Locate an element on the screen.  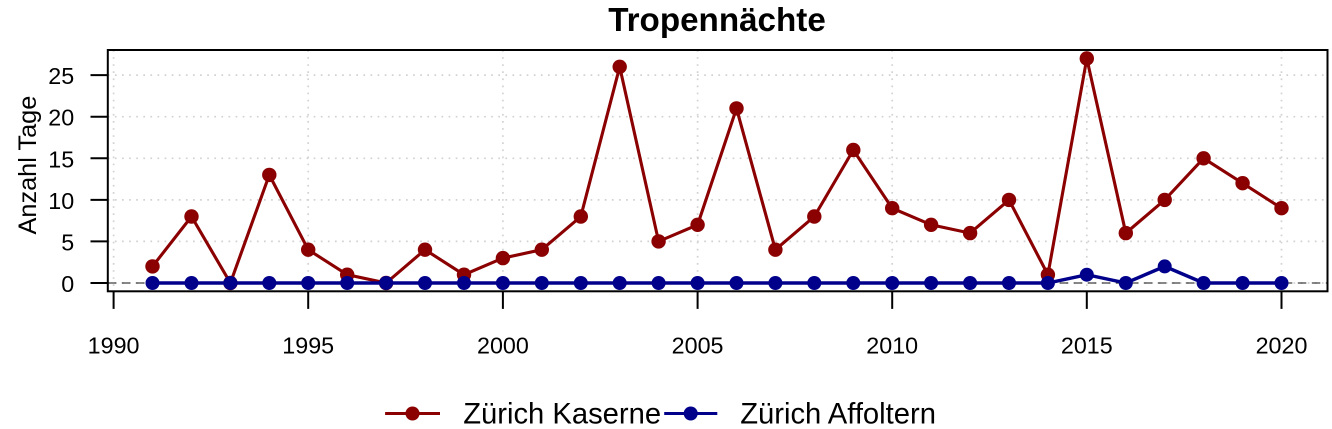
svg-text: Tropennächte is located at coordinates (717, 20).